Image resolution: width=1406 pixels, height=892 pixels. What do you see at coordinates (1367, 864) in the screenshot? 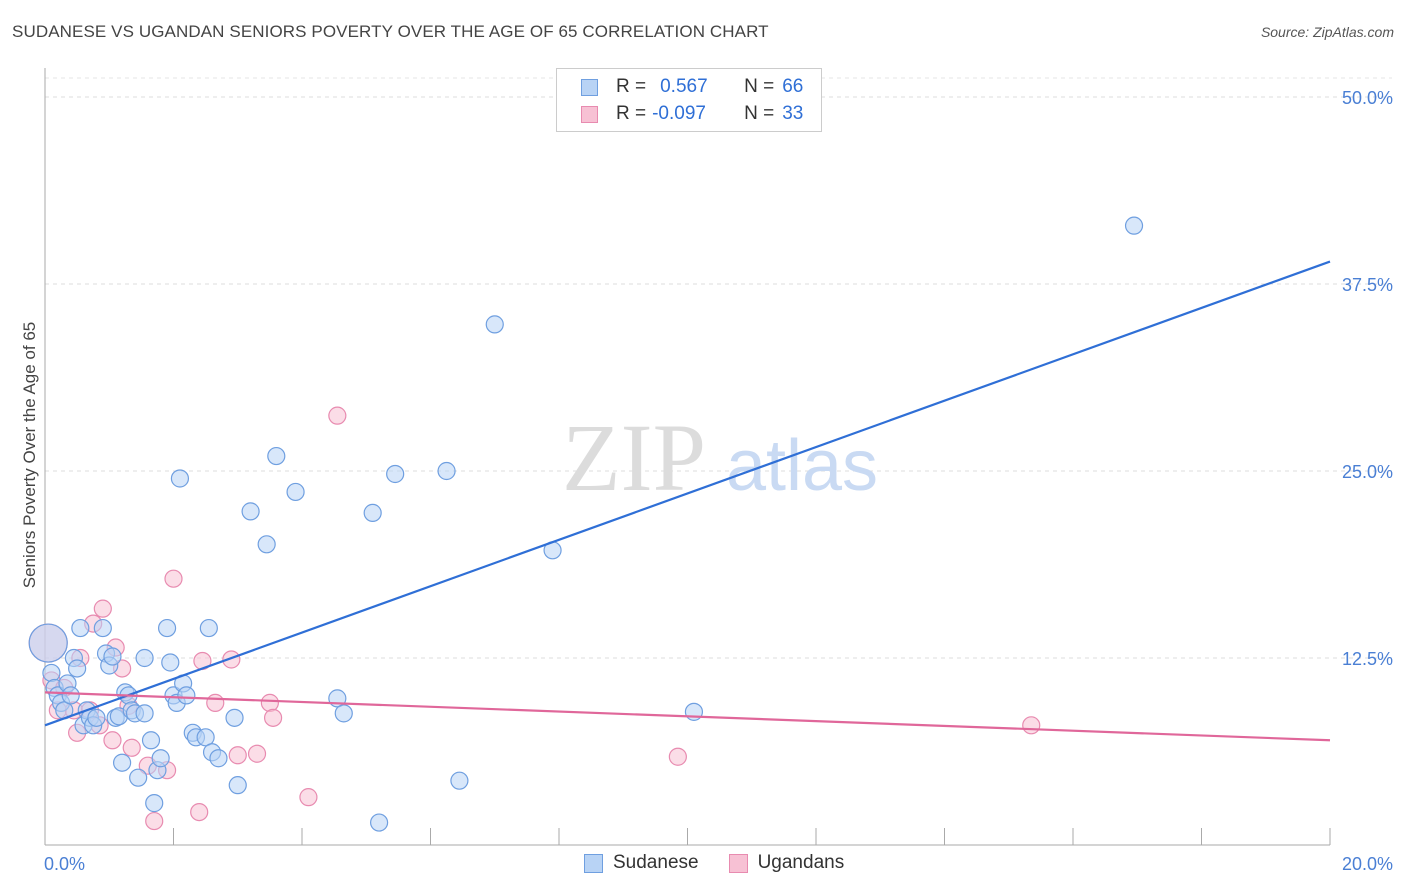
I see `x-tick-label-max: 20.0%` at bounding box center [1367, 864].